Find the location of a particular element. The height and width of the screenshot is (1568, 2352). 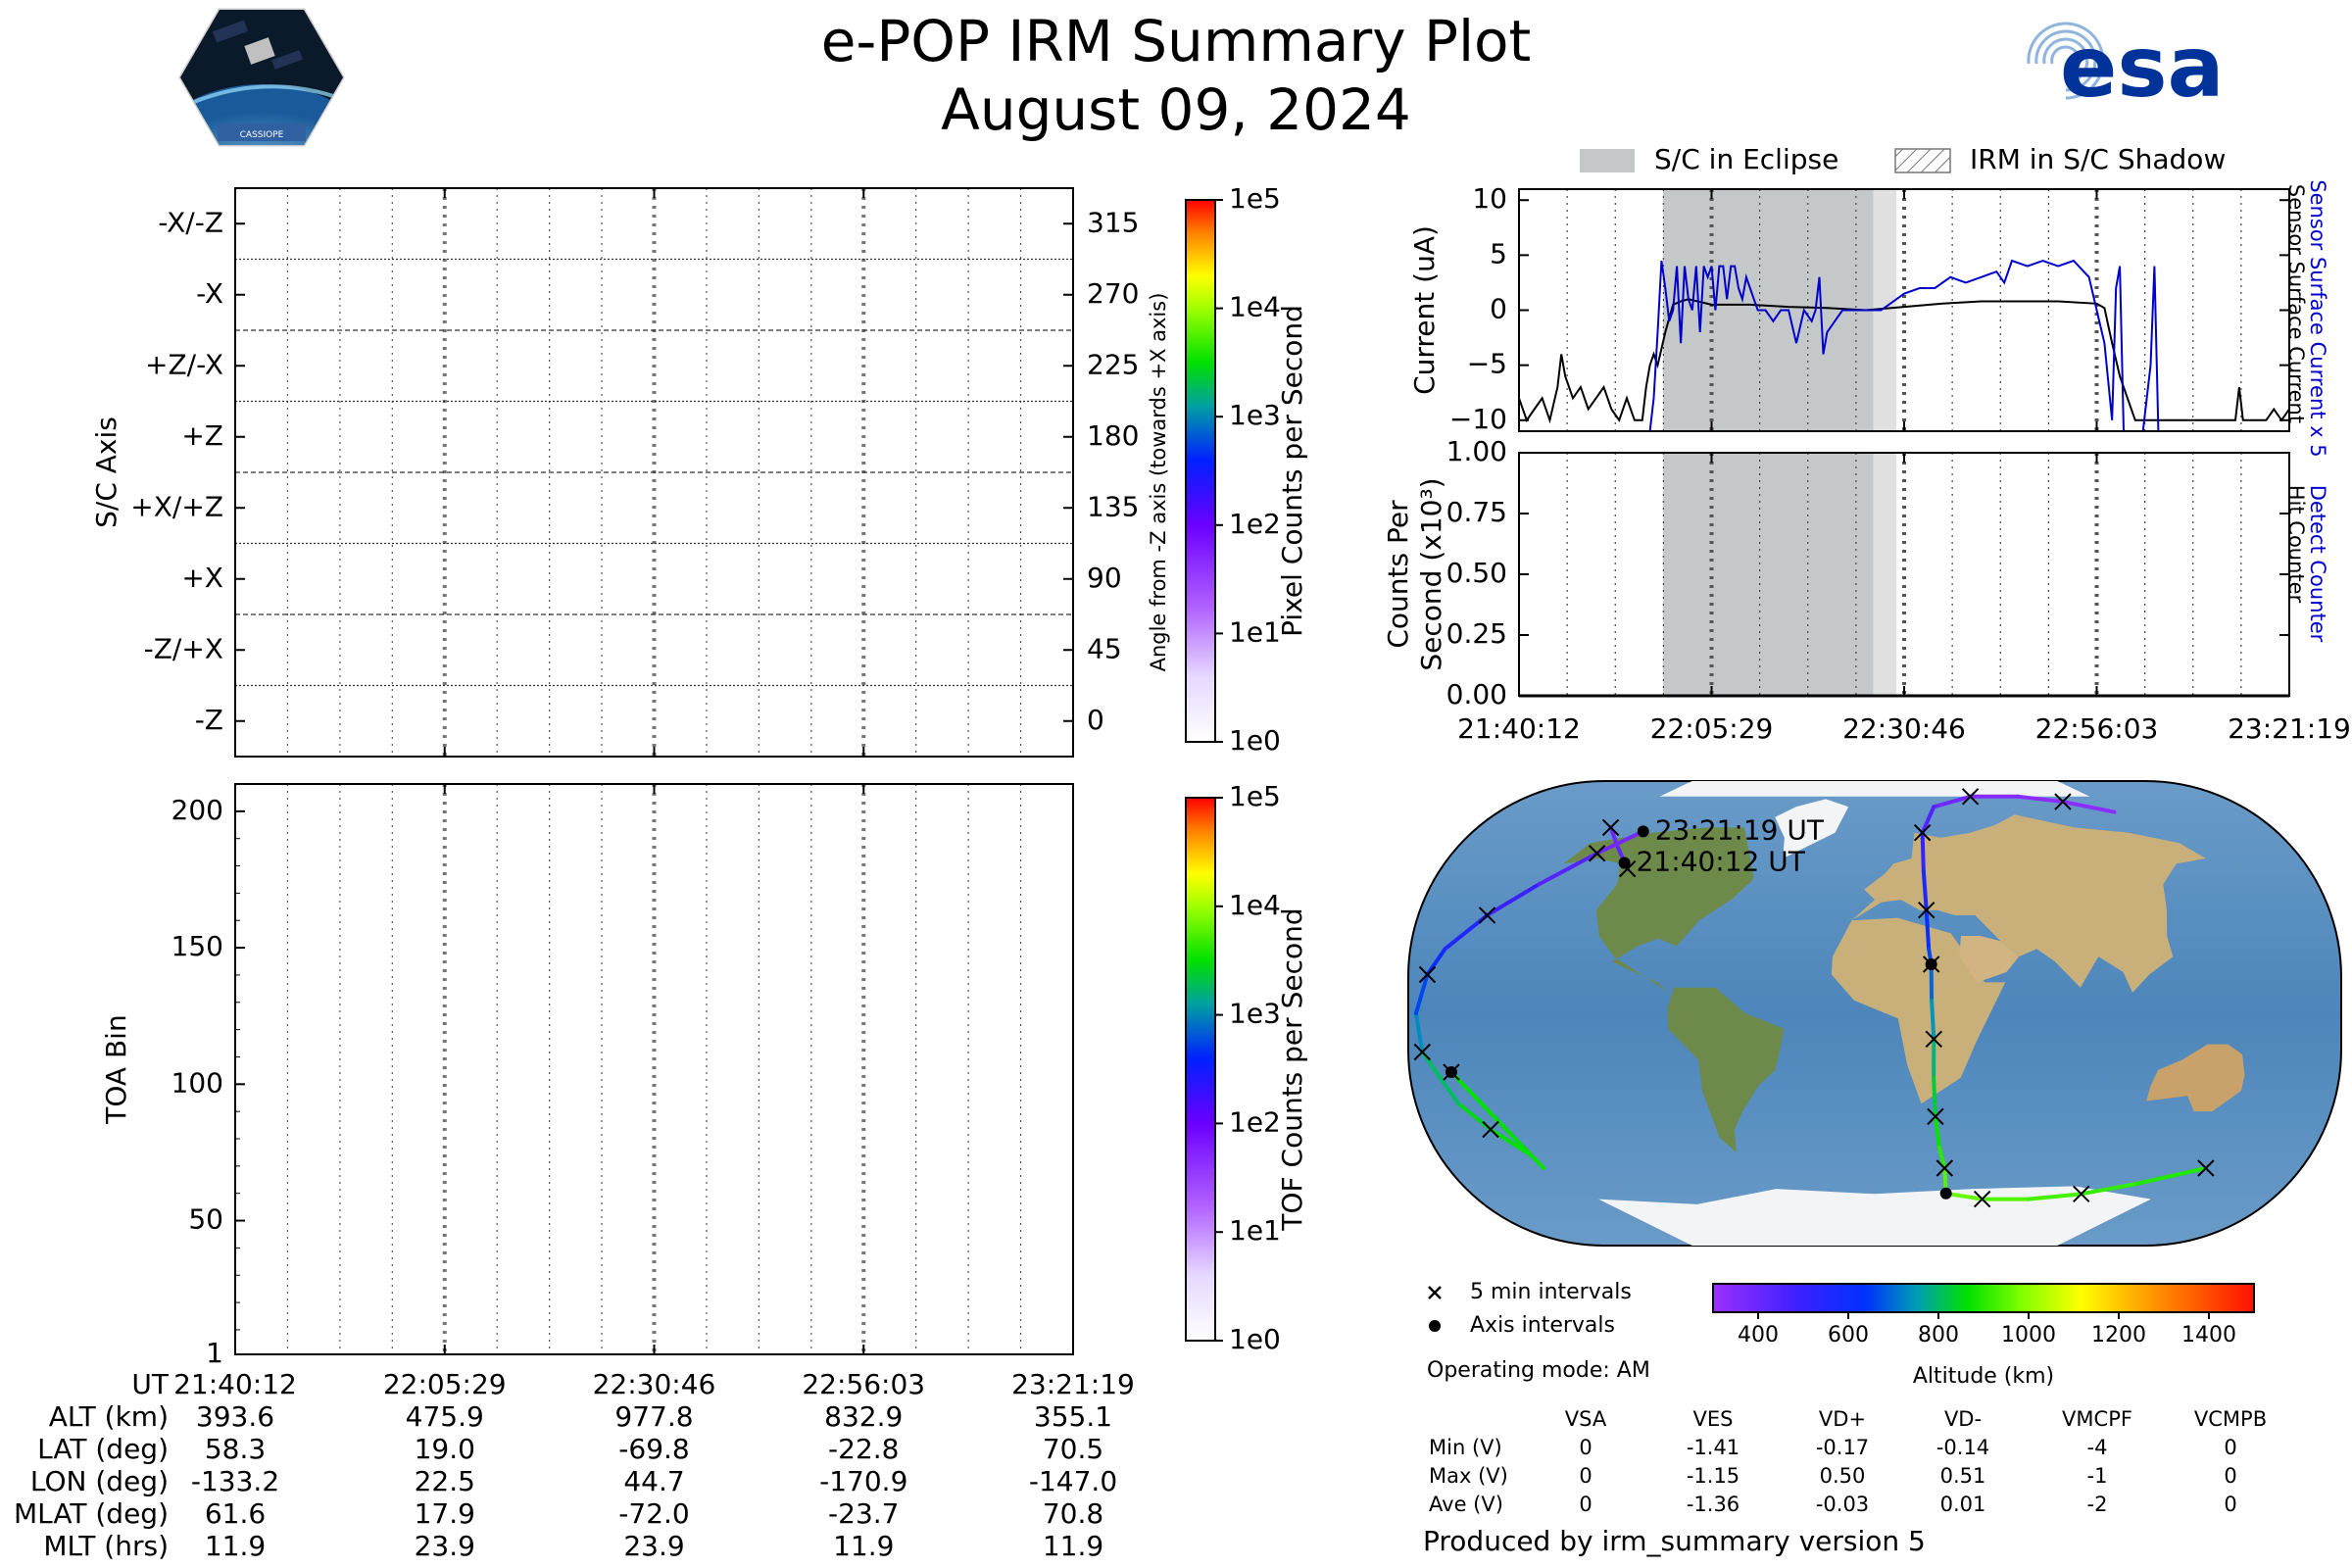

current-y-tick-label: 10 is located at coordinates (1489, 198).